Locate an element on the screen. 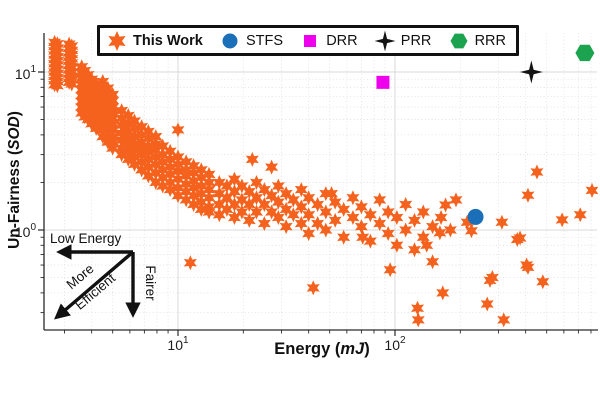 This screenshot has height=400, width=600. drr-square-icon is located at coordinates (310, 41).